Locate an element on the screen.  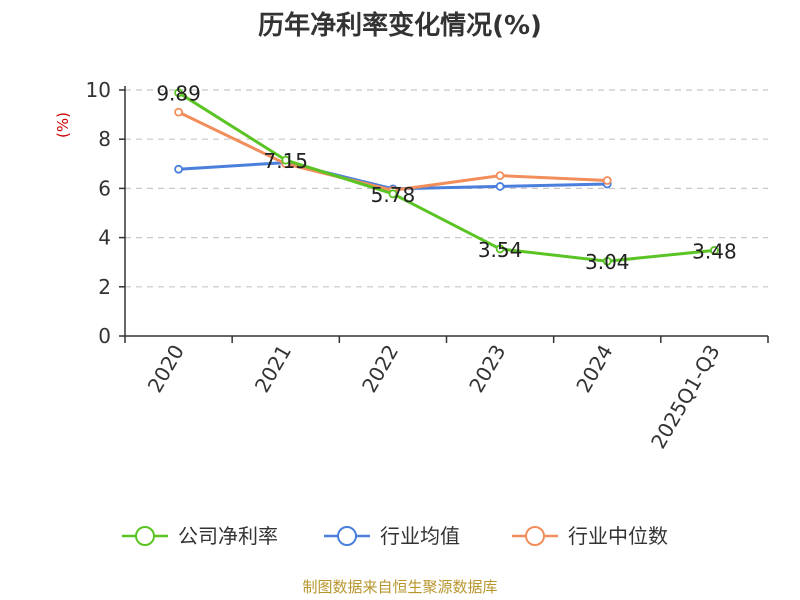
x-tick-label: 2020 is located at coordinates (166, 369).